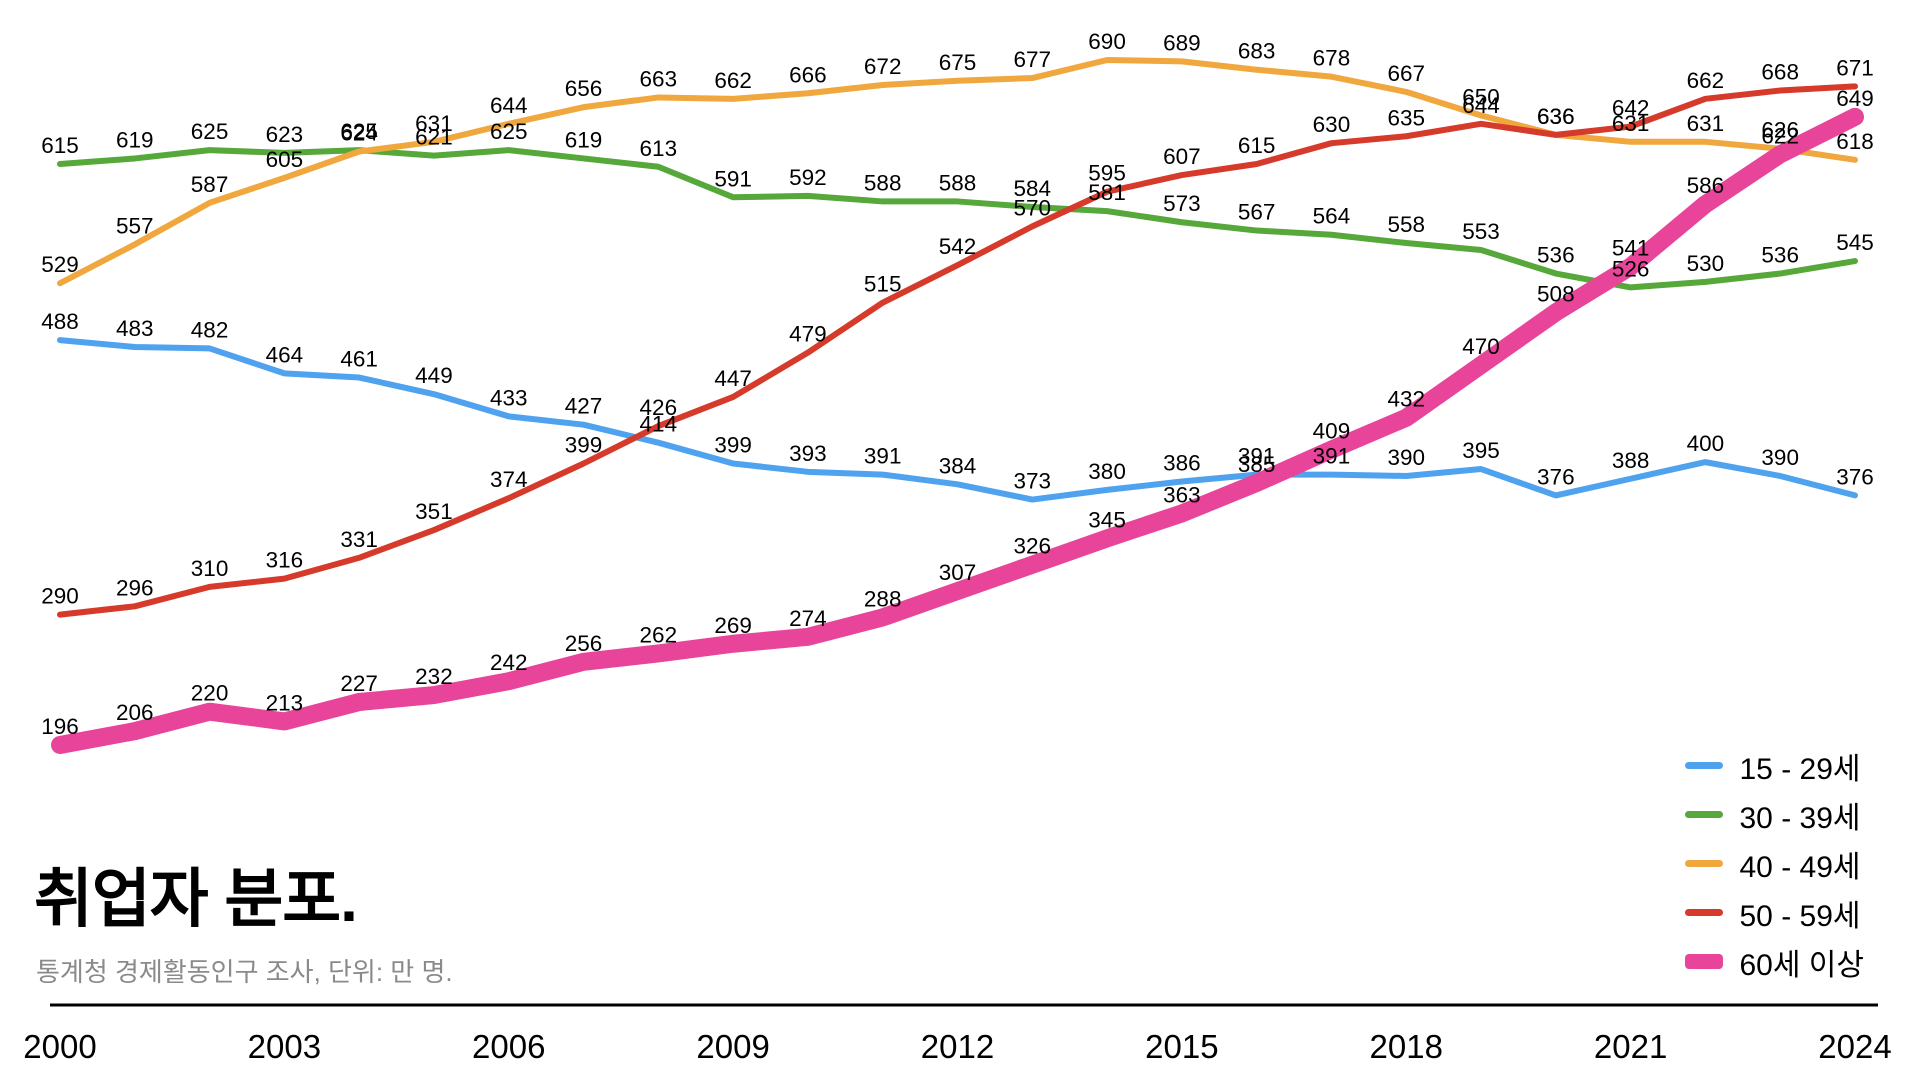 The height and width of the screenshot is (1080, 1920). I want to click on value-label-0: 384, so click(958, 465).